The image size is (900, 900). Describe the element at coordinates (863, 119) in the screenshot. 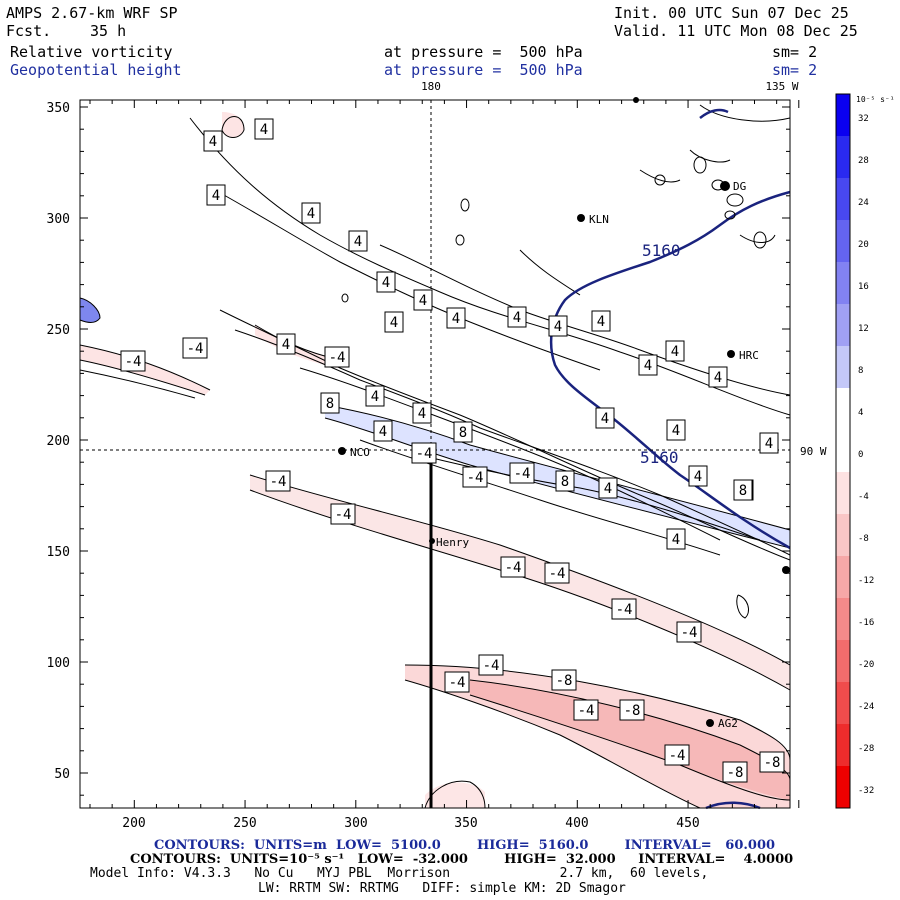

I see `colorbar-label: 32` at that location.